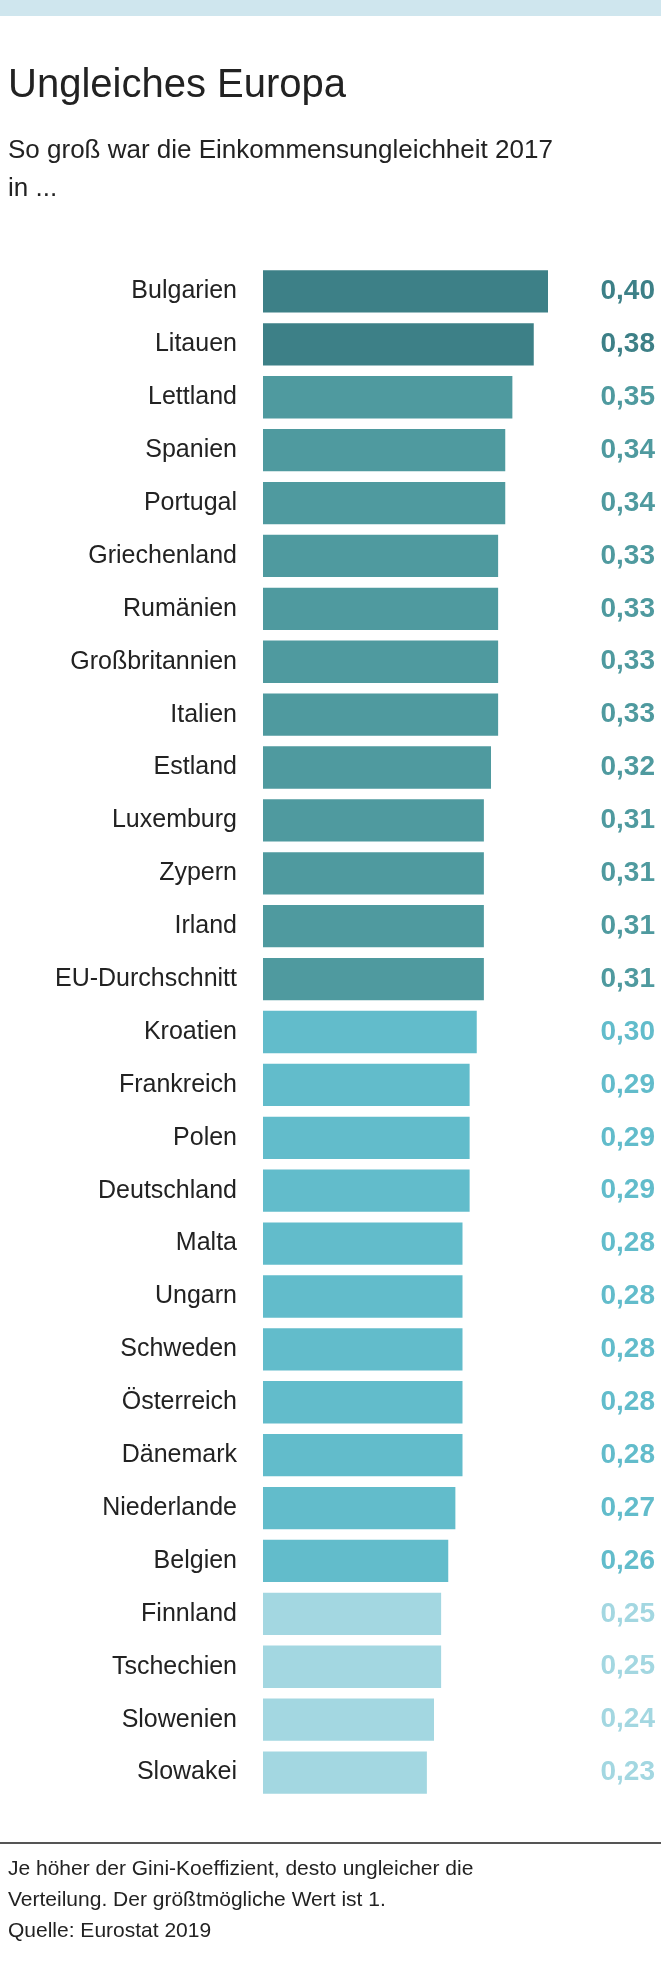 The height and width of the screenshot is (1984, 661). I want to click on y-tick-label: Italien, so click(203, 712).